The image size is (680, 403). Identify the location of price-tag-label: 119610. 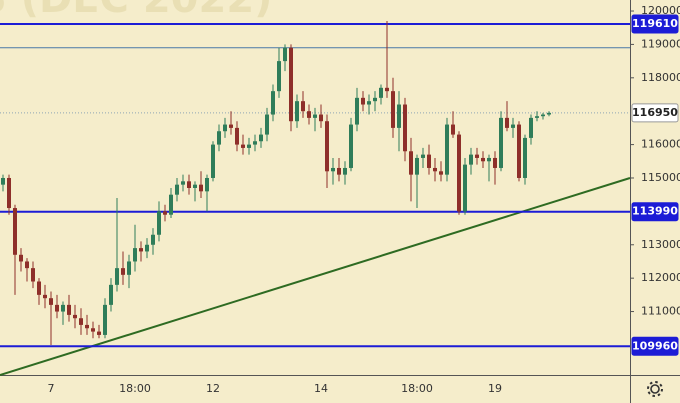
(655, 23).